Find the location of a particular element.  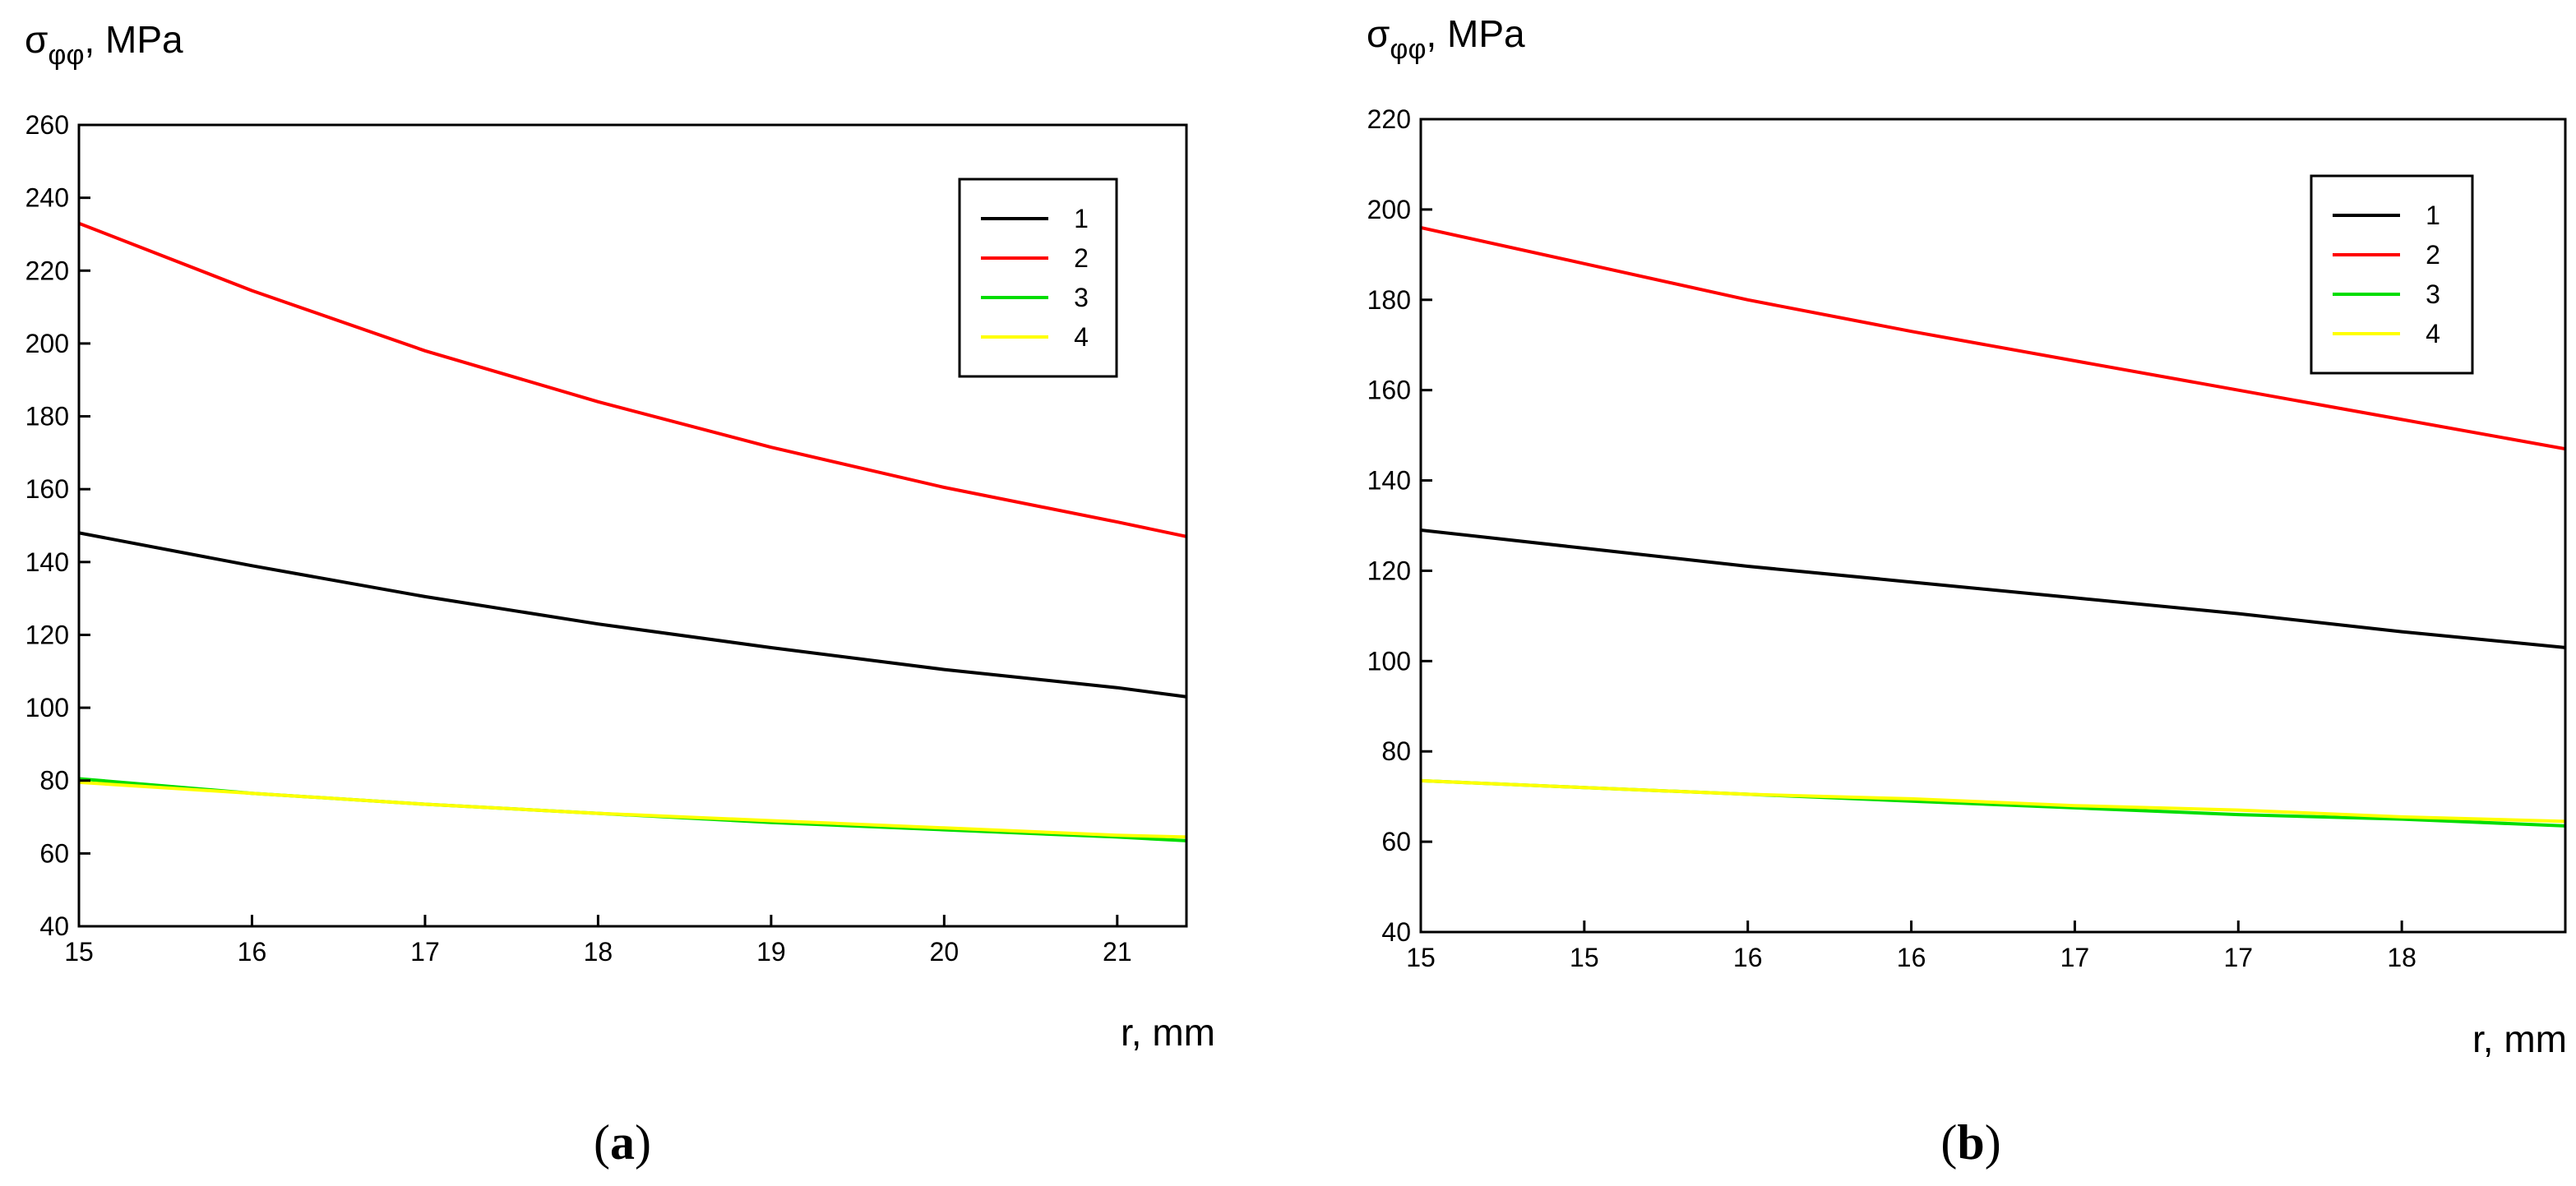

panel-label: (a) is located at coordinates (622, 1143).